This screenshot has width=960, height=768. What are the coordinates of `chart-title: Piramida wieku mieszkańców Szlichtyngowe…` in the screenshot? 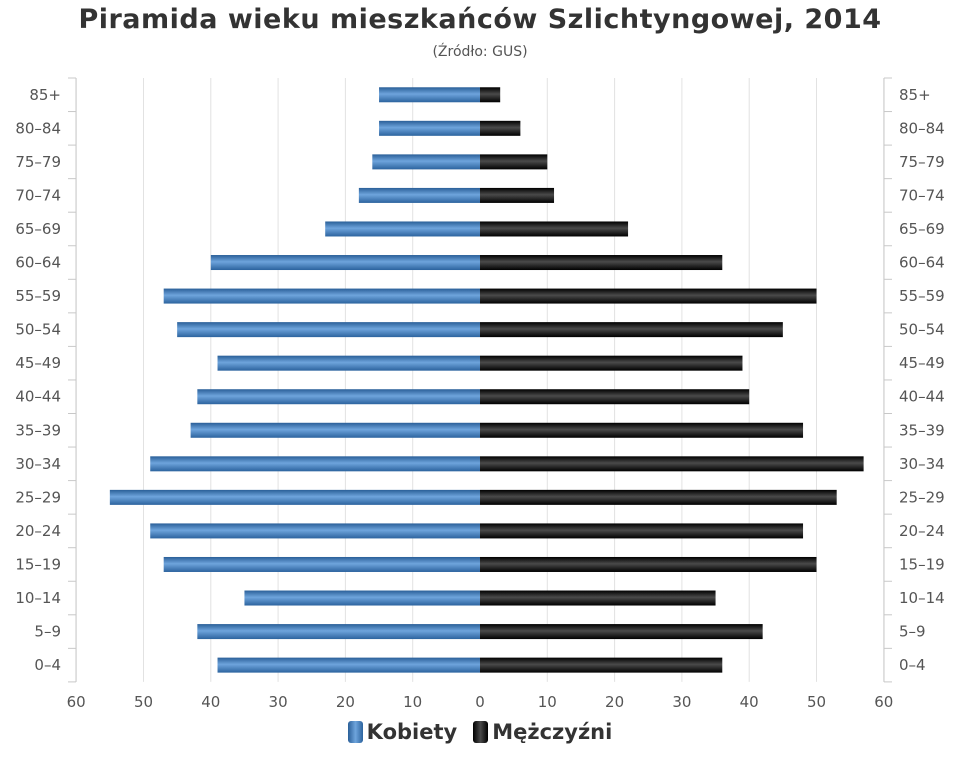 It's located at (480, 19).